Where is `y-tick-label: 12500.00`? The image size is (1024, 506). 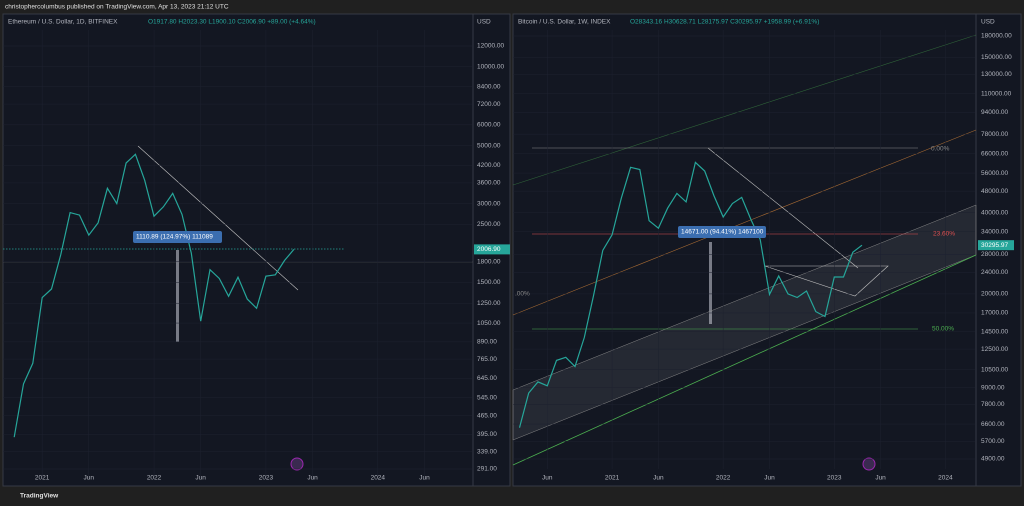 y-tick-label: 12500.00 is located at coordinates (994, 349).